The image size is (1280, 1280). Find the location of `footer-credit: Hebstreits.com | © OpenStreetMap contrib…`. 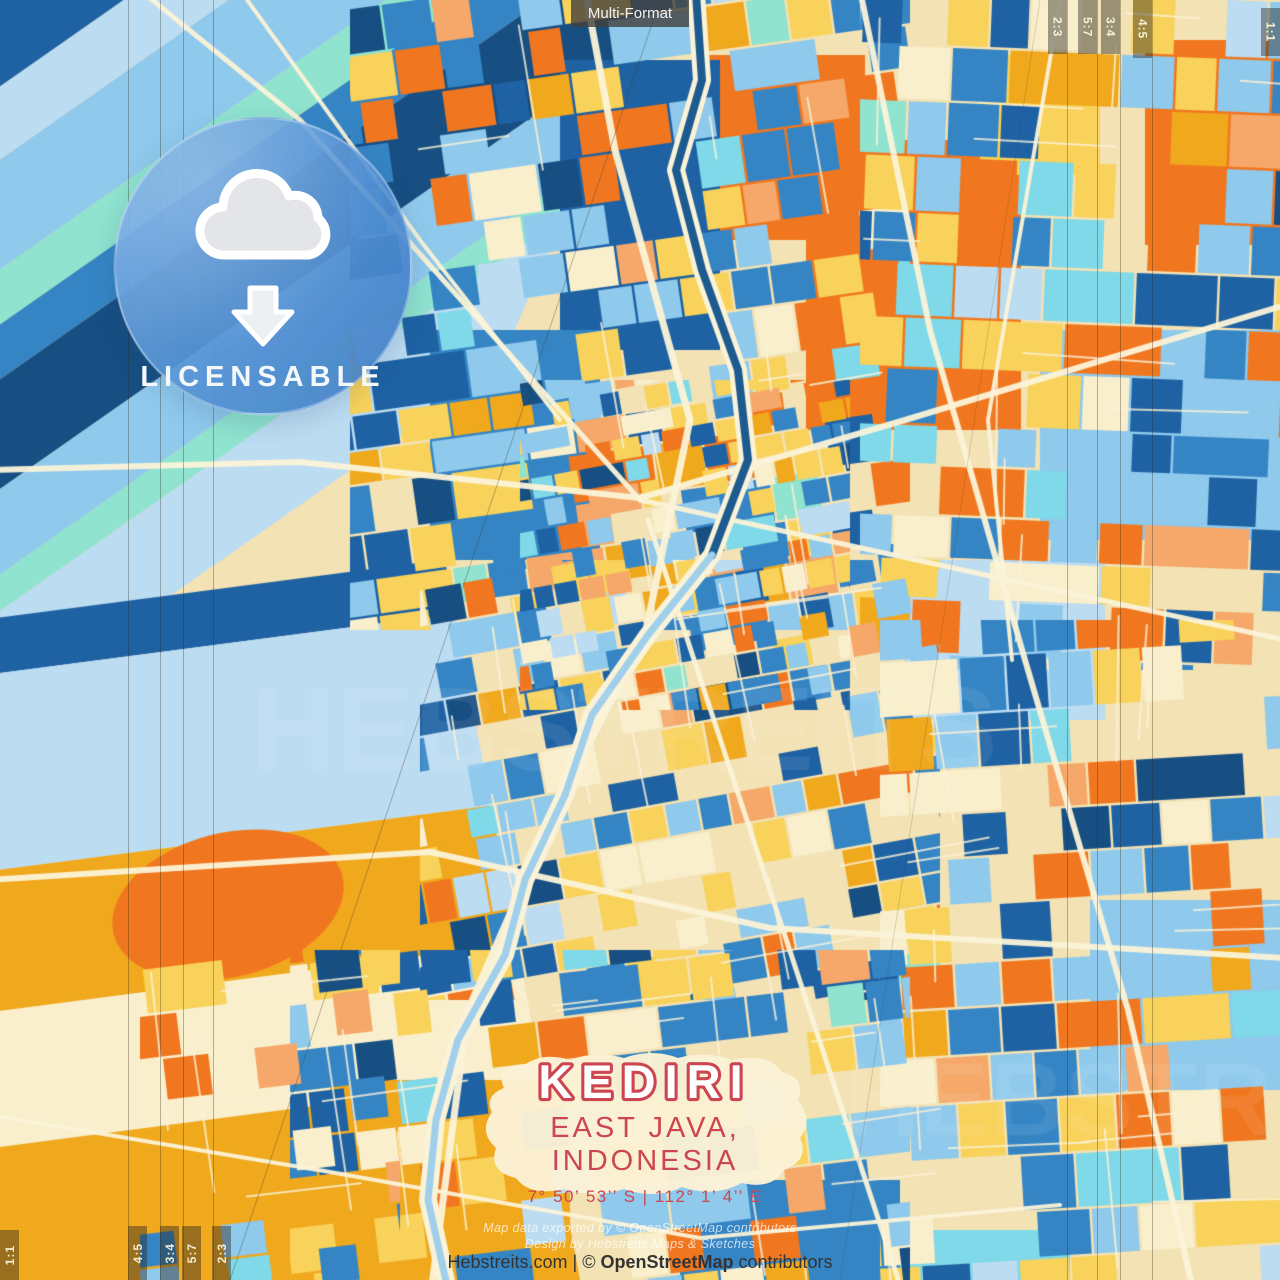

footer-credit: Hebstreits.com | © OpenStreetMap contrib… is located at coordinates (640, 1262).